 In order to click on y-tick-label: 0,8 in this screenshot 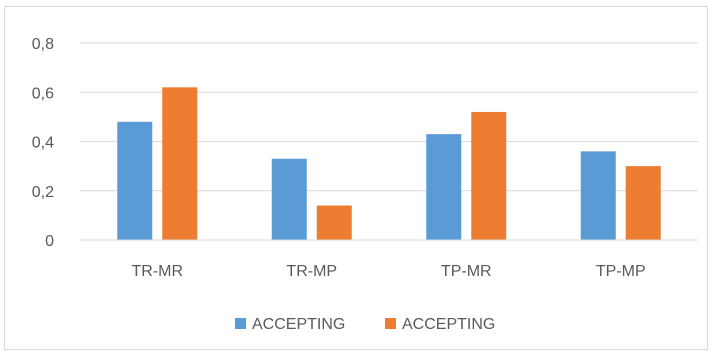, I will do `click(43, 44)`.